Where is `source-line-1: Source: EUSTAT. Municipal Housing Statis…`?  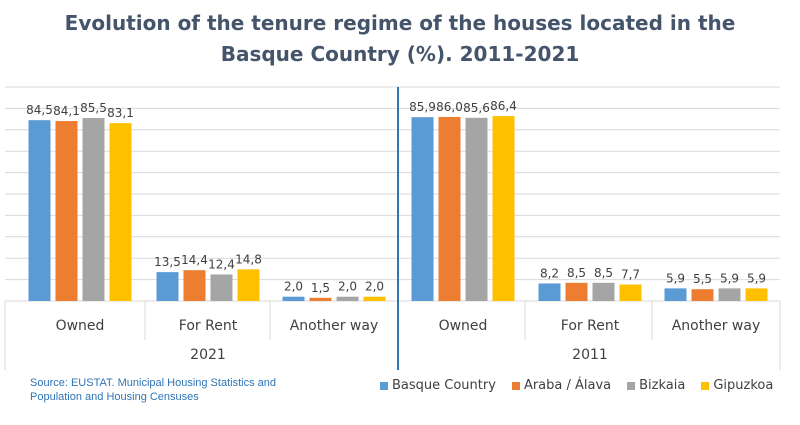
source-line-1: Source: EUSTAT. Municipal Housing Statis… is located at coordinates (153, 383).